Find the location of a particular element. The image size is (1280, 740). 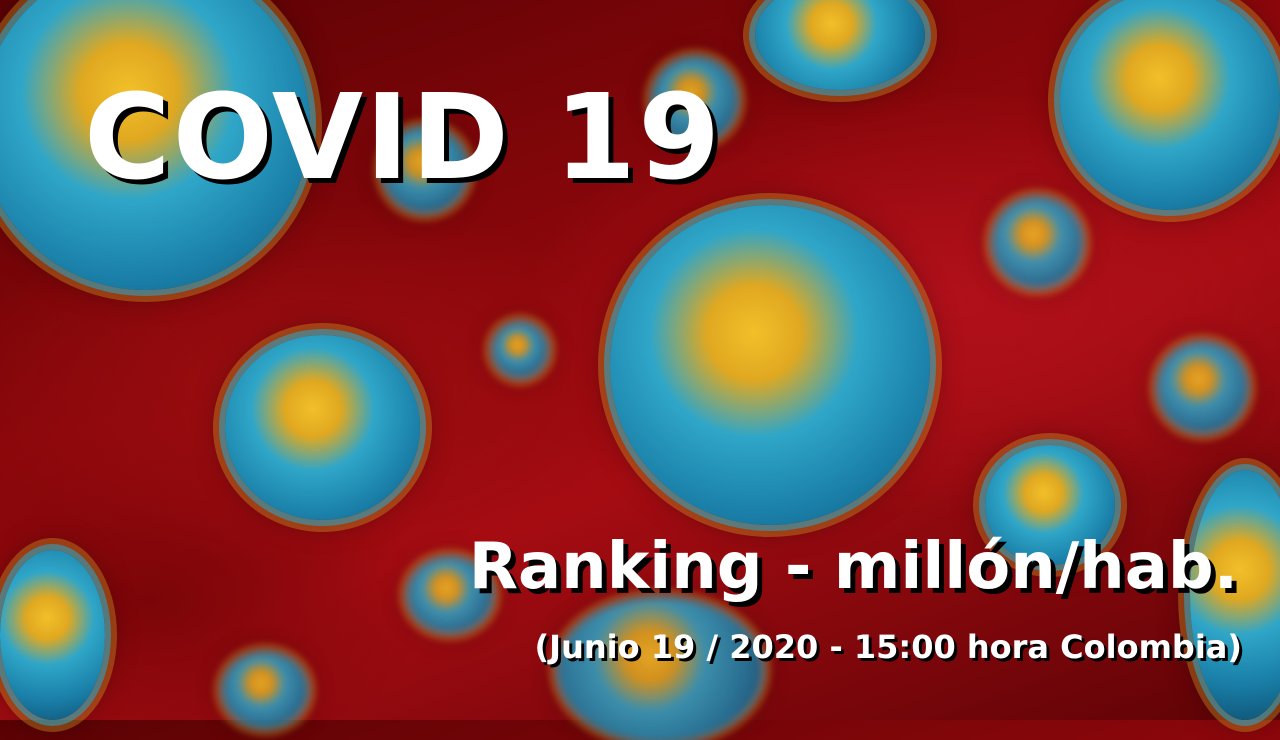

date-line: (Junio 19 / 2020 - 15:00 hora Colombia) is located at coordinates (888, 647).